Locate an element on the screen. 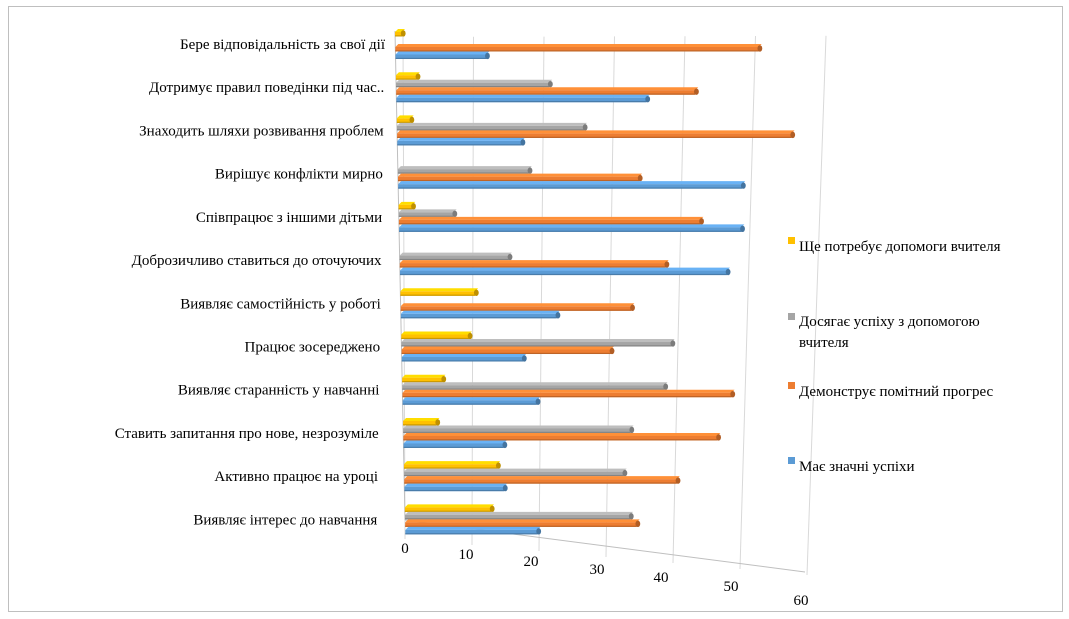  legend-label: Демонструє помітний прогрес is located at coordinates (896, 392).